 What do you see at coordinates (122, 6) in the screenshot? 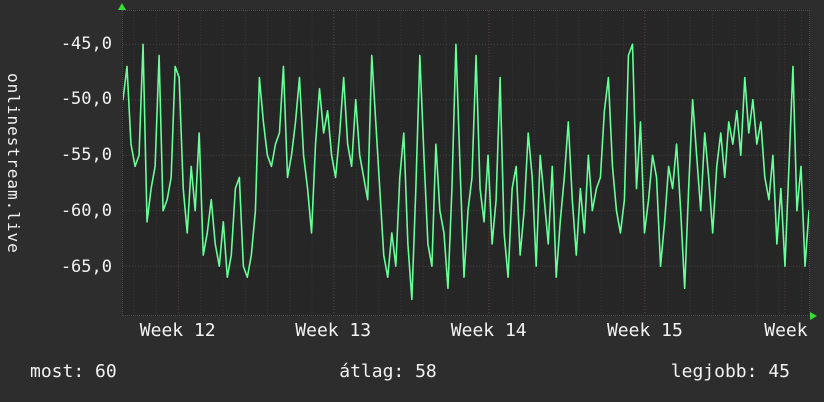
I see `y-axis-arrow-icon` at bounding box center [122, 6].